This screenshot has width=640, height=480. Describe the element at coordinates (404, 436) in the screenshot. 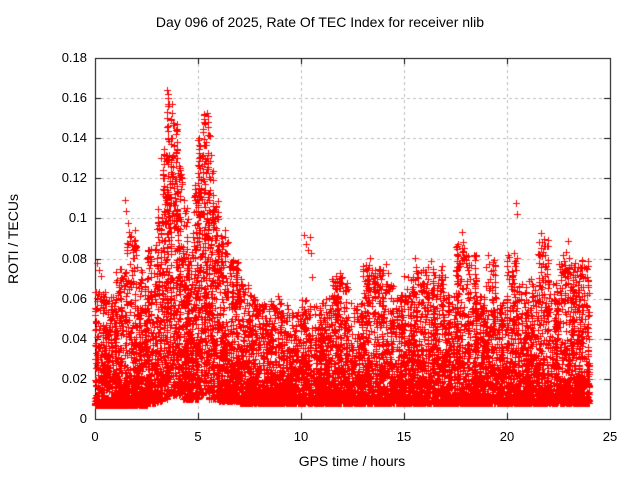

I see `xtick-label-15: 15` at that location.